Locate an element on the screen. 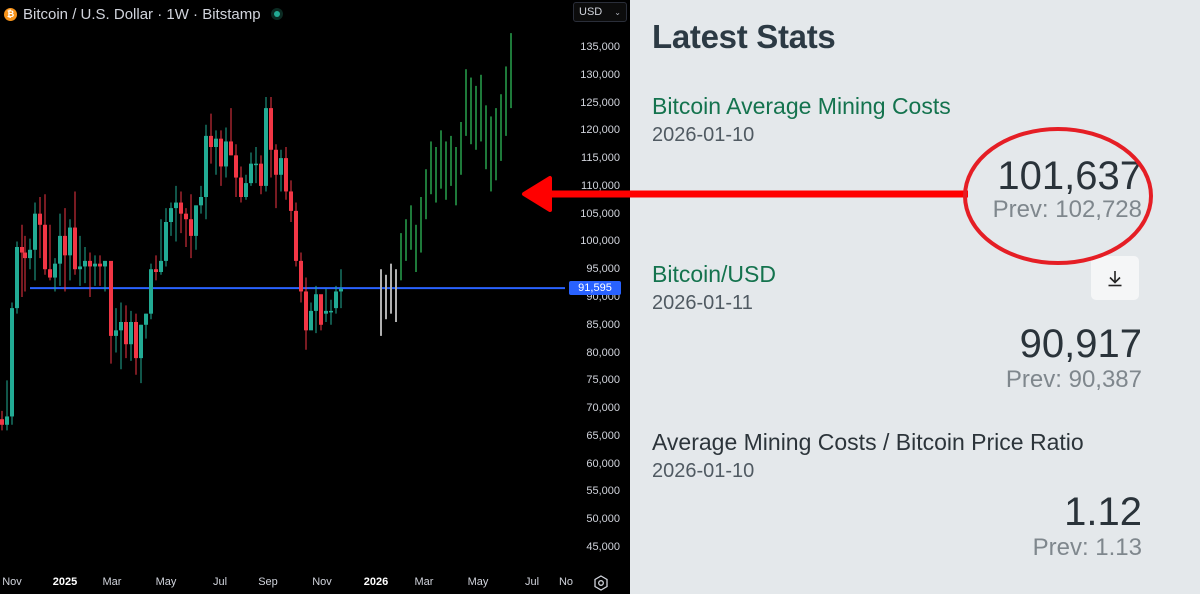 The width and height of the screenshot is (1200, 594). time-tick-label: Sep is located at coordinates (268, 582).